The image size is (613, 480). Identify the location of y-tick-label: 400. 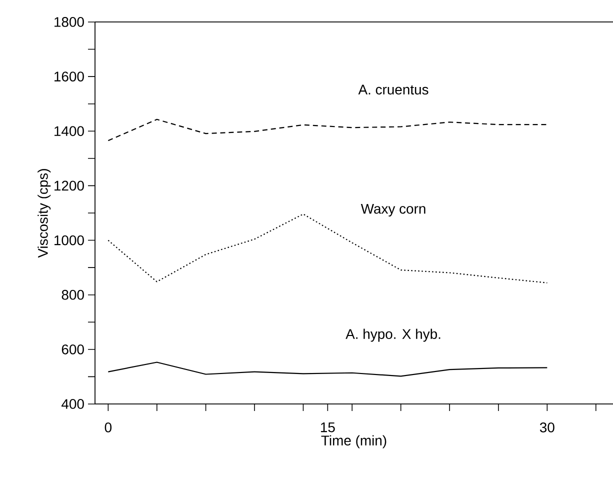
(73, 404).